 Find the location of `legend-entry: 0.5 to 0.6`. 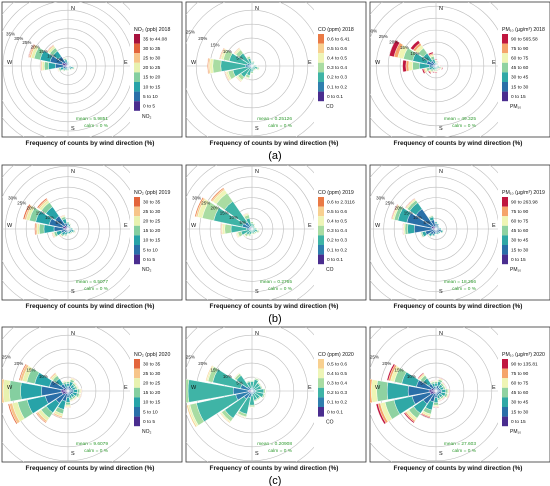

legend-entry: 0.5 to 0.6 is located at coordinates (337, 49).